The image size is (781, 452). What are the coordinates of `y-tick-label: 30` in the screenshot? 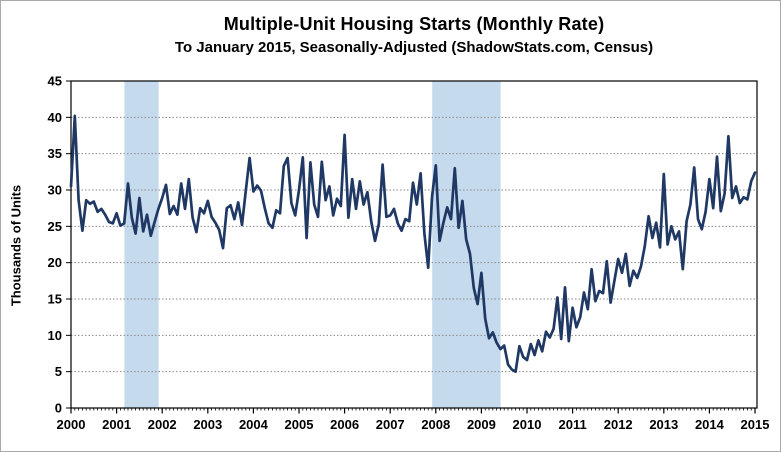 It's located at (55, 190).